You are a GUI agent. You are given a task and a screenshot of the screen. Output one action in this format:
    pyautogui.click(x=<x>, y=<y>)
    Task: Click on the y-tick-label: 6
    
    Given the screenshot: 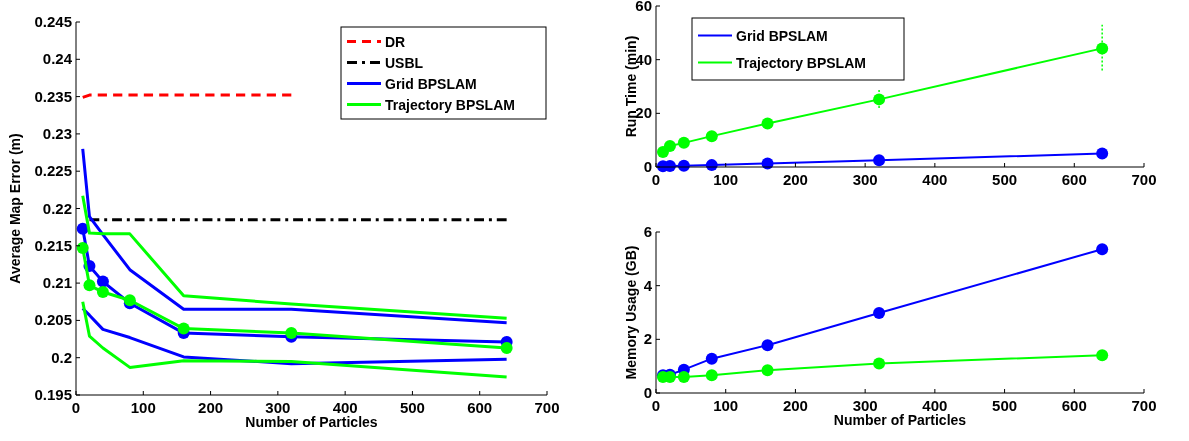 What is the action you would take?
    pyautogui.click(x=647, y=231)
    